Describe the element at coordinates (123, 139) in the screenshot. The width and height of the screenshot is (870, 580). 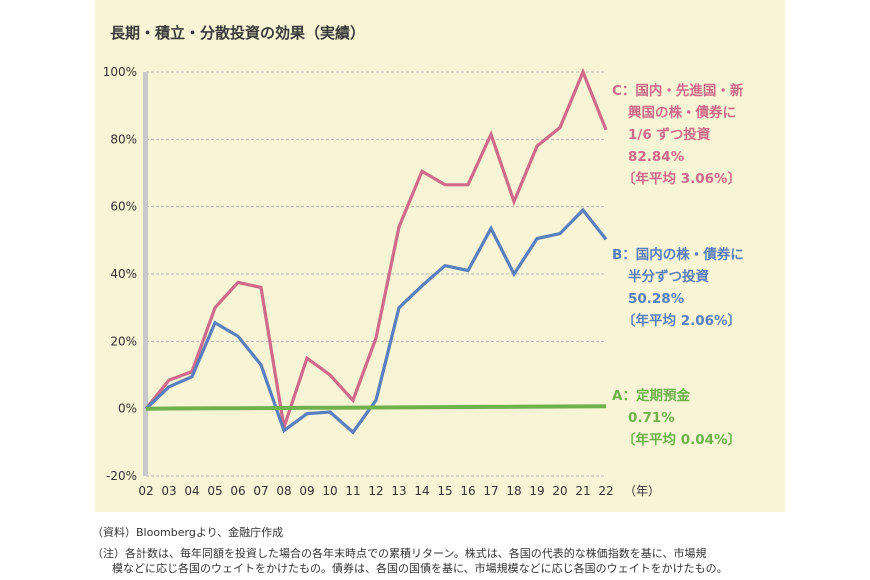
I see `y-tick-label: 80%` at that location.